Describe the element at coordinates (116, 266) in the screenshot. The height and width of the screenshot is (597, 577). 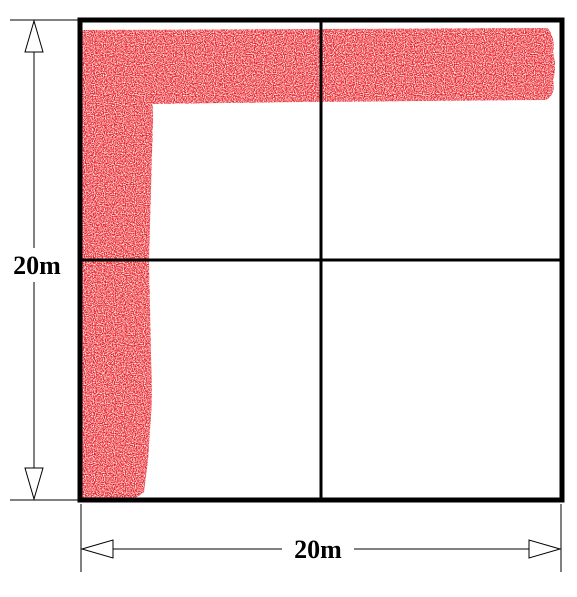
I see `shaded-left-strip` at that location.